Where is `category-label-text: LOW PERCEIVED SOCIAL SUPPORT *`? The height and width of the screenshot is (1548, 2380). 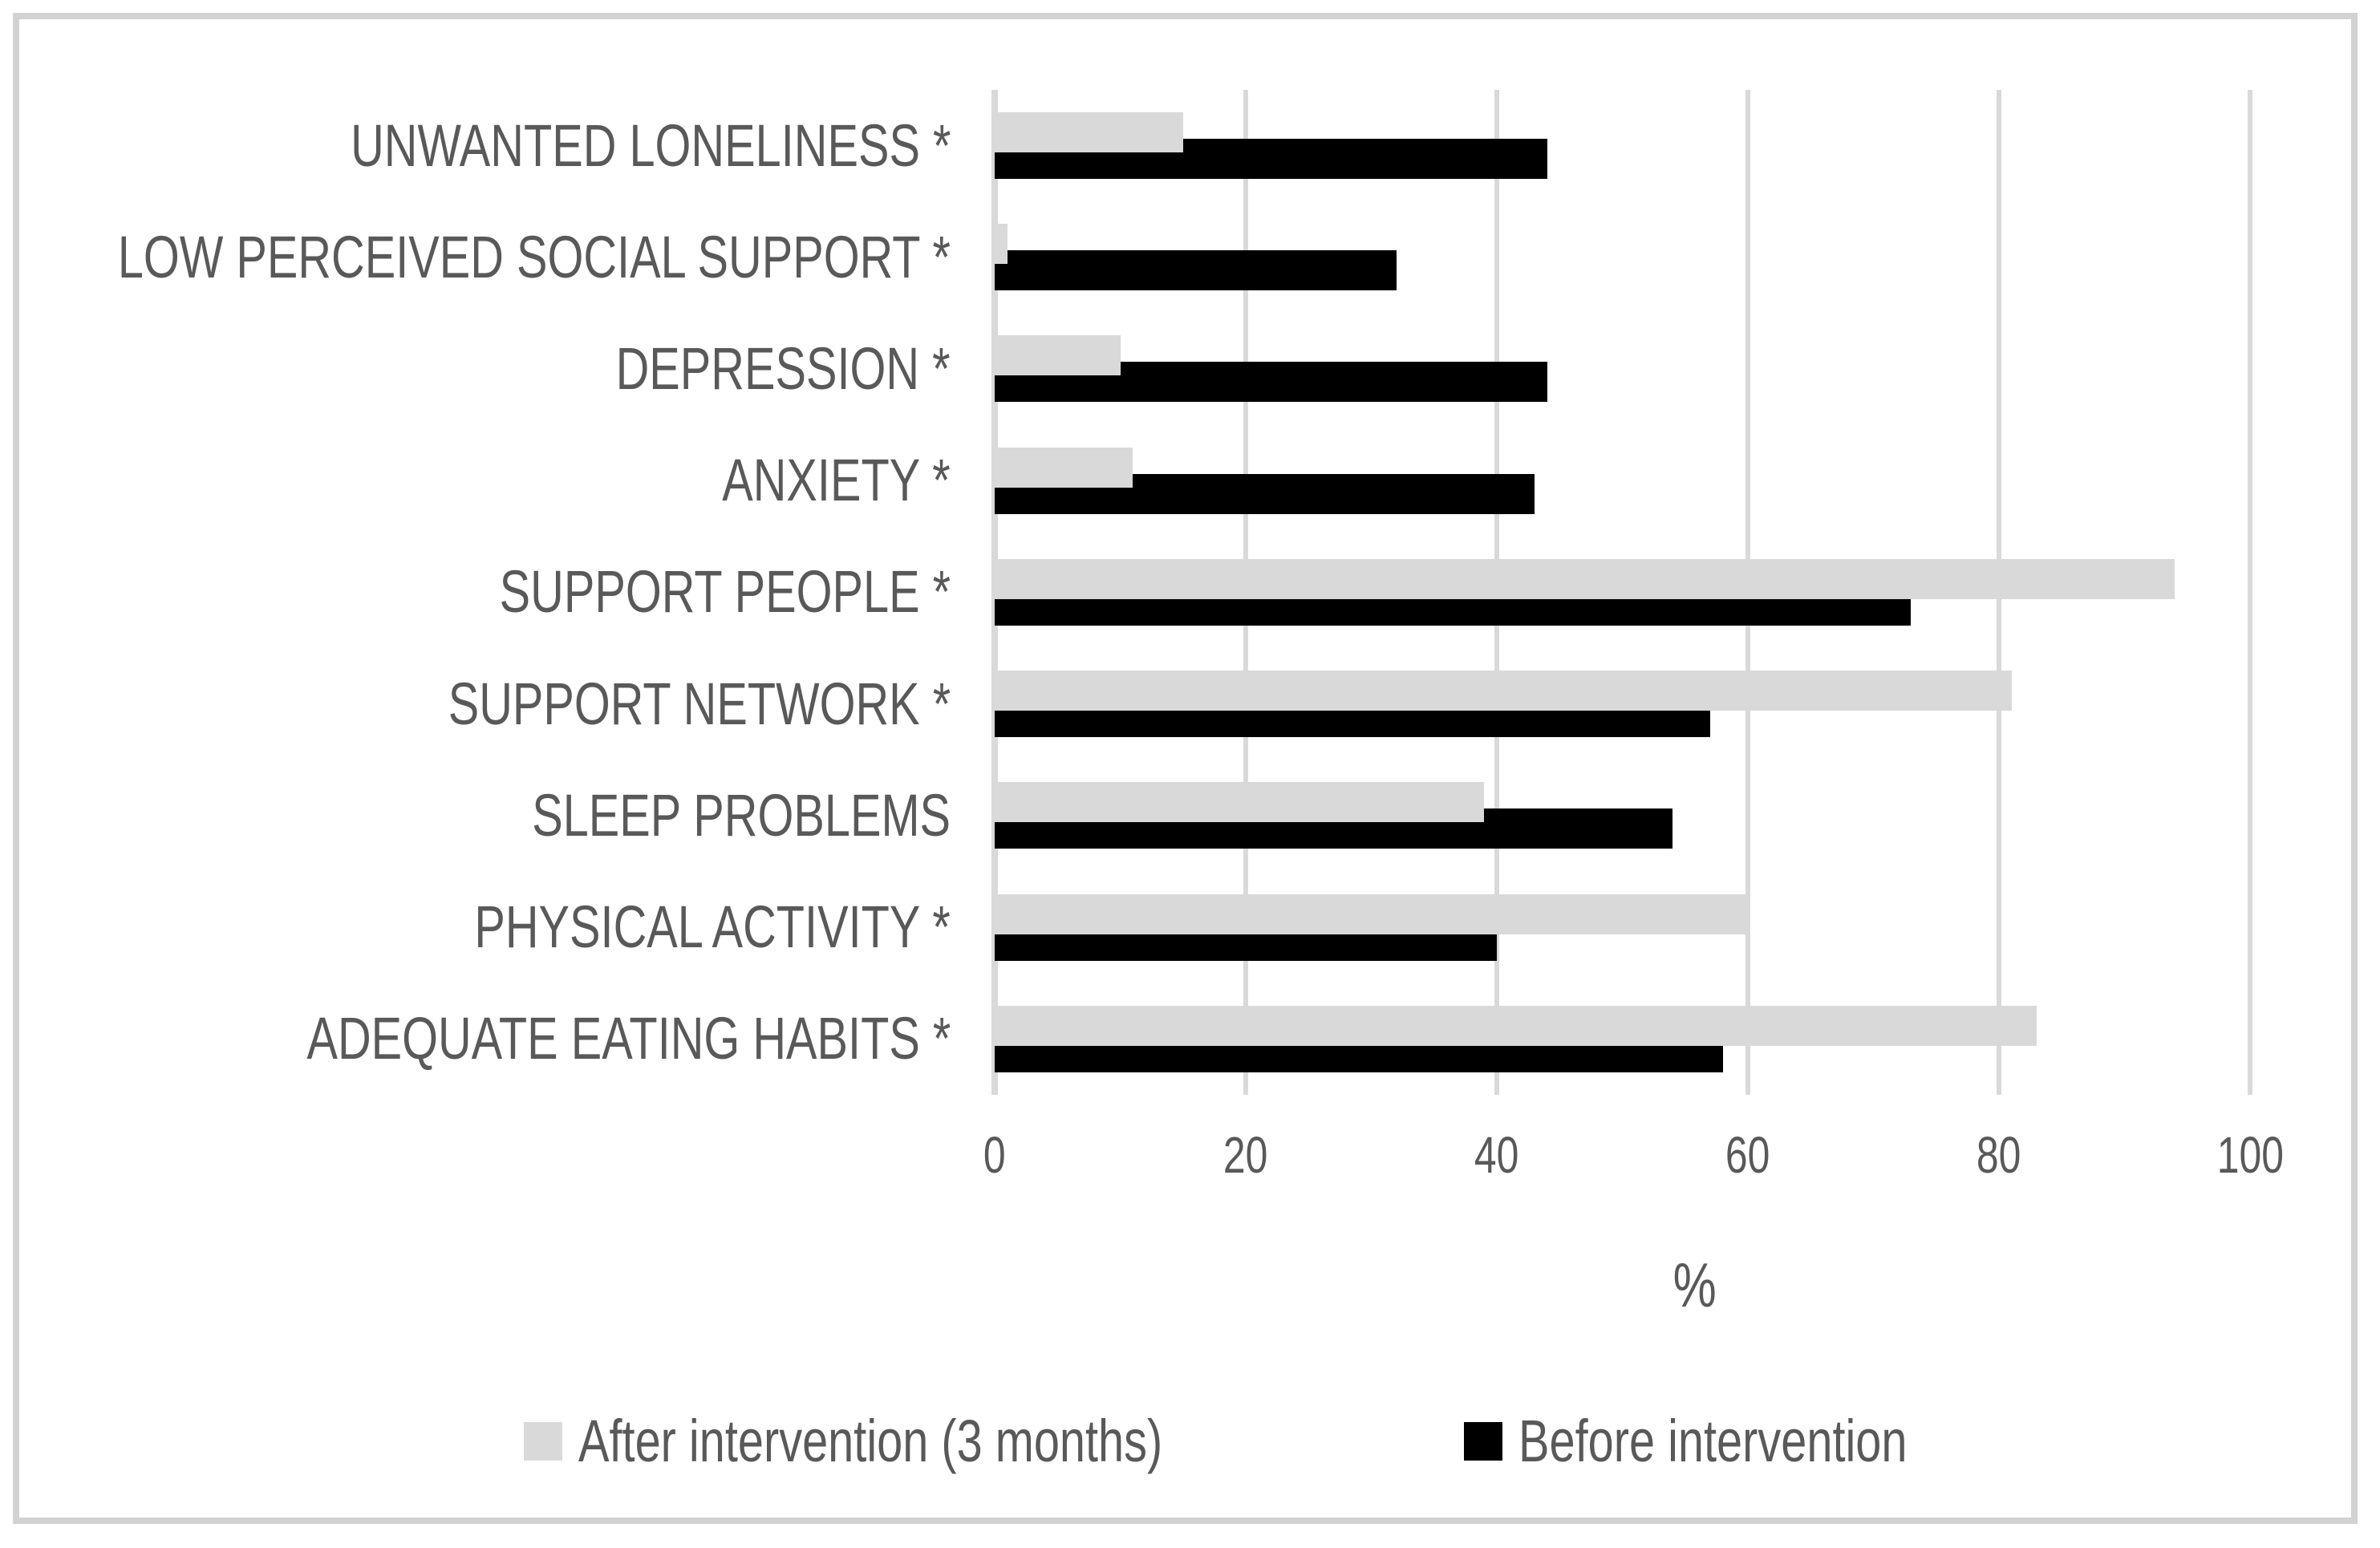 category-label-text: LOW PERCEIVED SOCIAL SUPPORT * is located at coordinates (534, 256).